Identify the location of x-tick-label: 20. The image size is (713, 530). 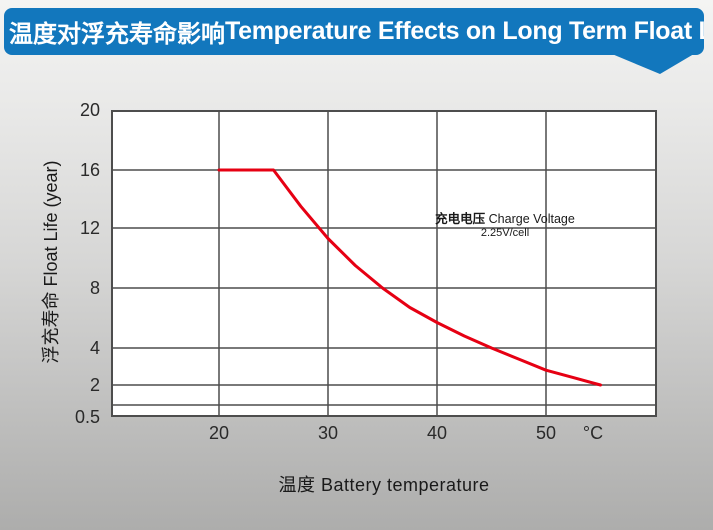
(219, 433).